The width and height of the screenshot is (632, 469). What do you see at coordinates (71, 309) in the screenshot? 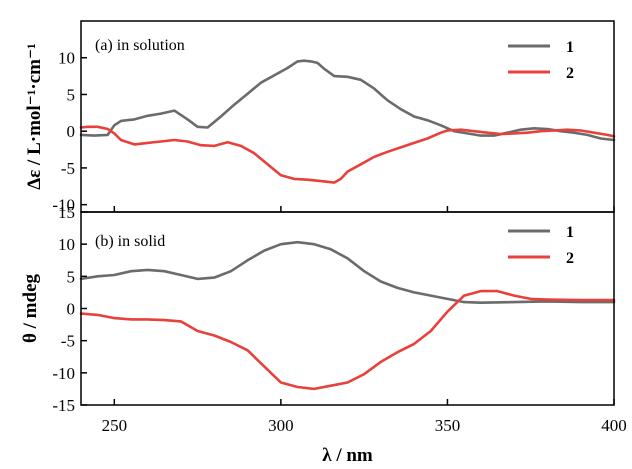
I see `panel-b-ytick-label: 0` at bounding box center [71, 309].